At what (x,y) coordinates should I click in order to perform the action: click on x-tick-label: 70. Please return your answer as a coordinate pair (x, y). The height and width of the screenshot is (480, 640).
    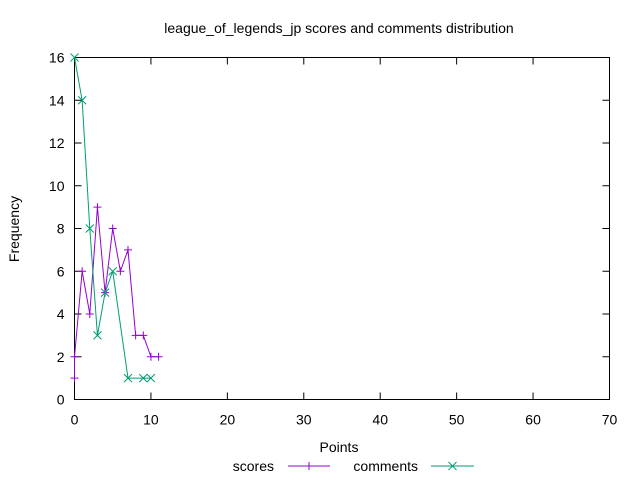
    Looking at the image, I should click on (610, 420).